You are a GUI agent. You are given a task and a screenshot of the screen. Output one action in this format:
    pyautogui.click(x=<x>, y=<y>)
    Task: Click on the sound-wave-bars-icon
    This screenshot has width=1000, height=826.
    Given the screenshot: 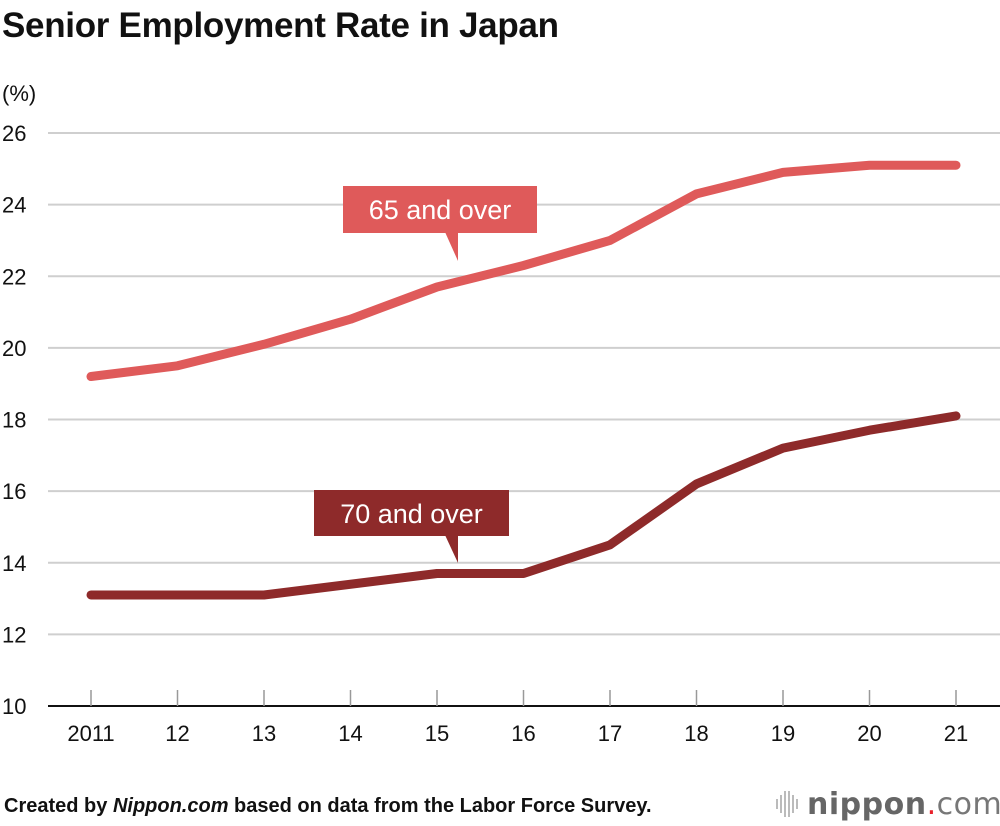 What is the action you would take?
    pyautogui.click(x=787, y=804)
    